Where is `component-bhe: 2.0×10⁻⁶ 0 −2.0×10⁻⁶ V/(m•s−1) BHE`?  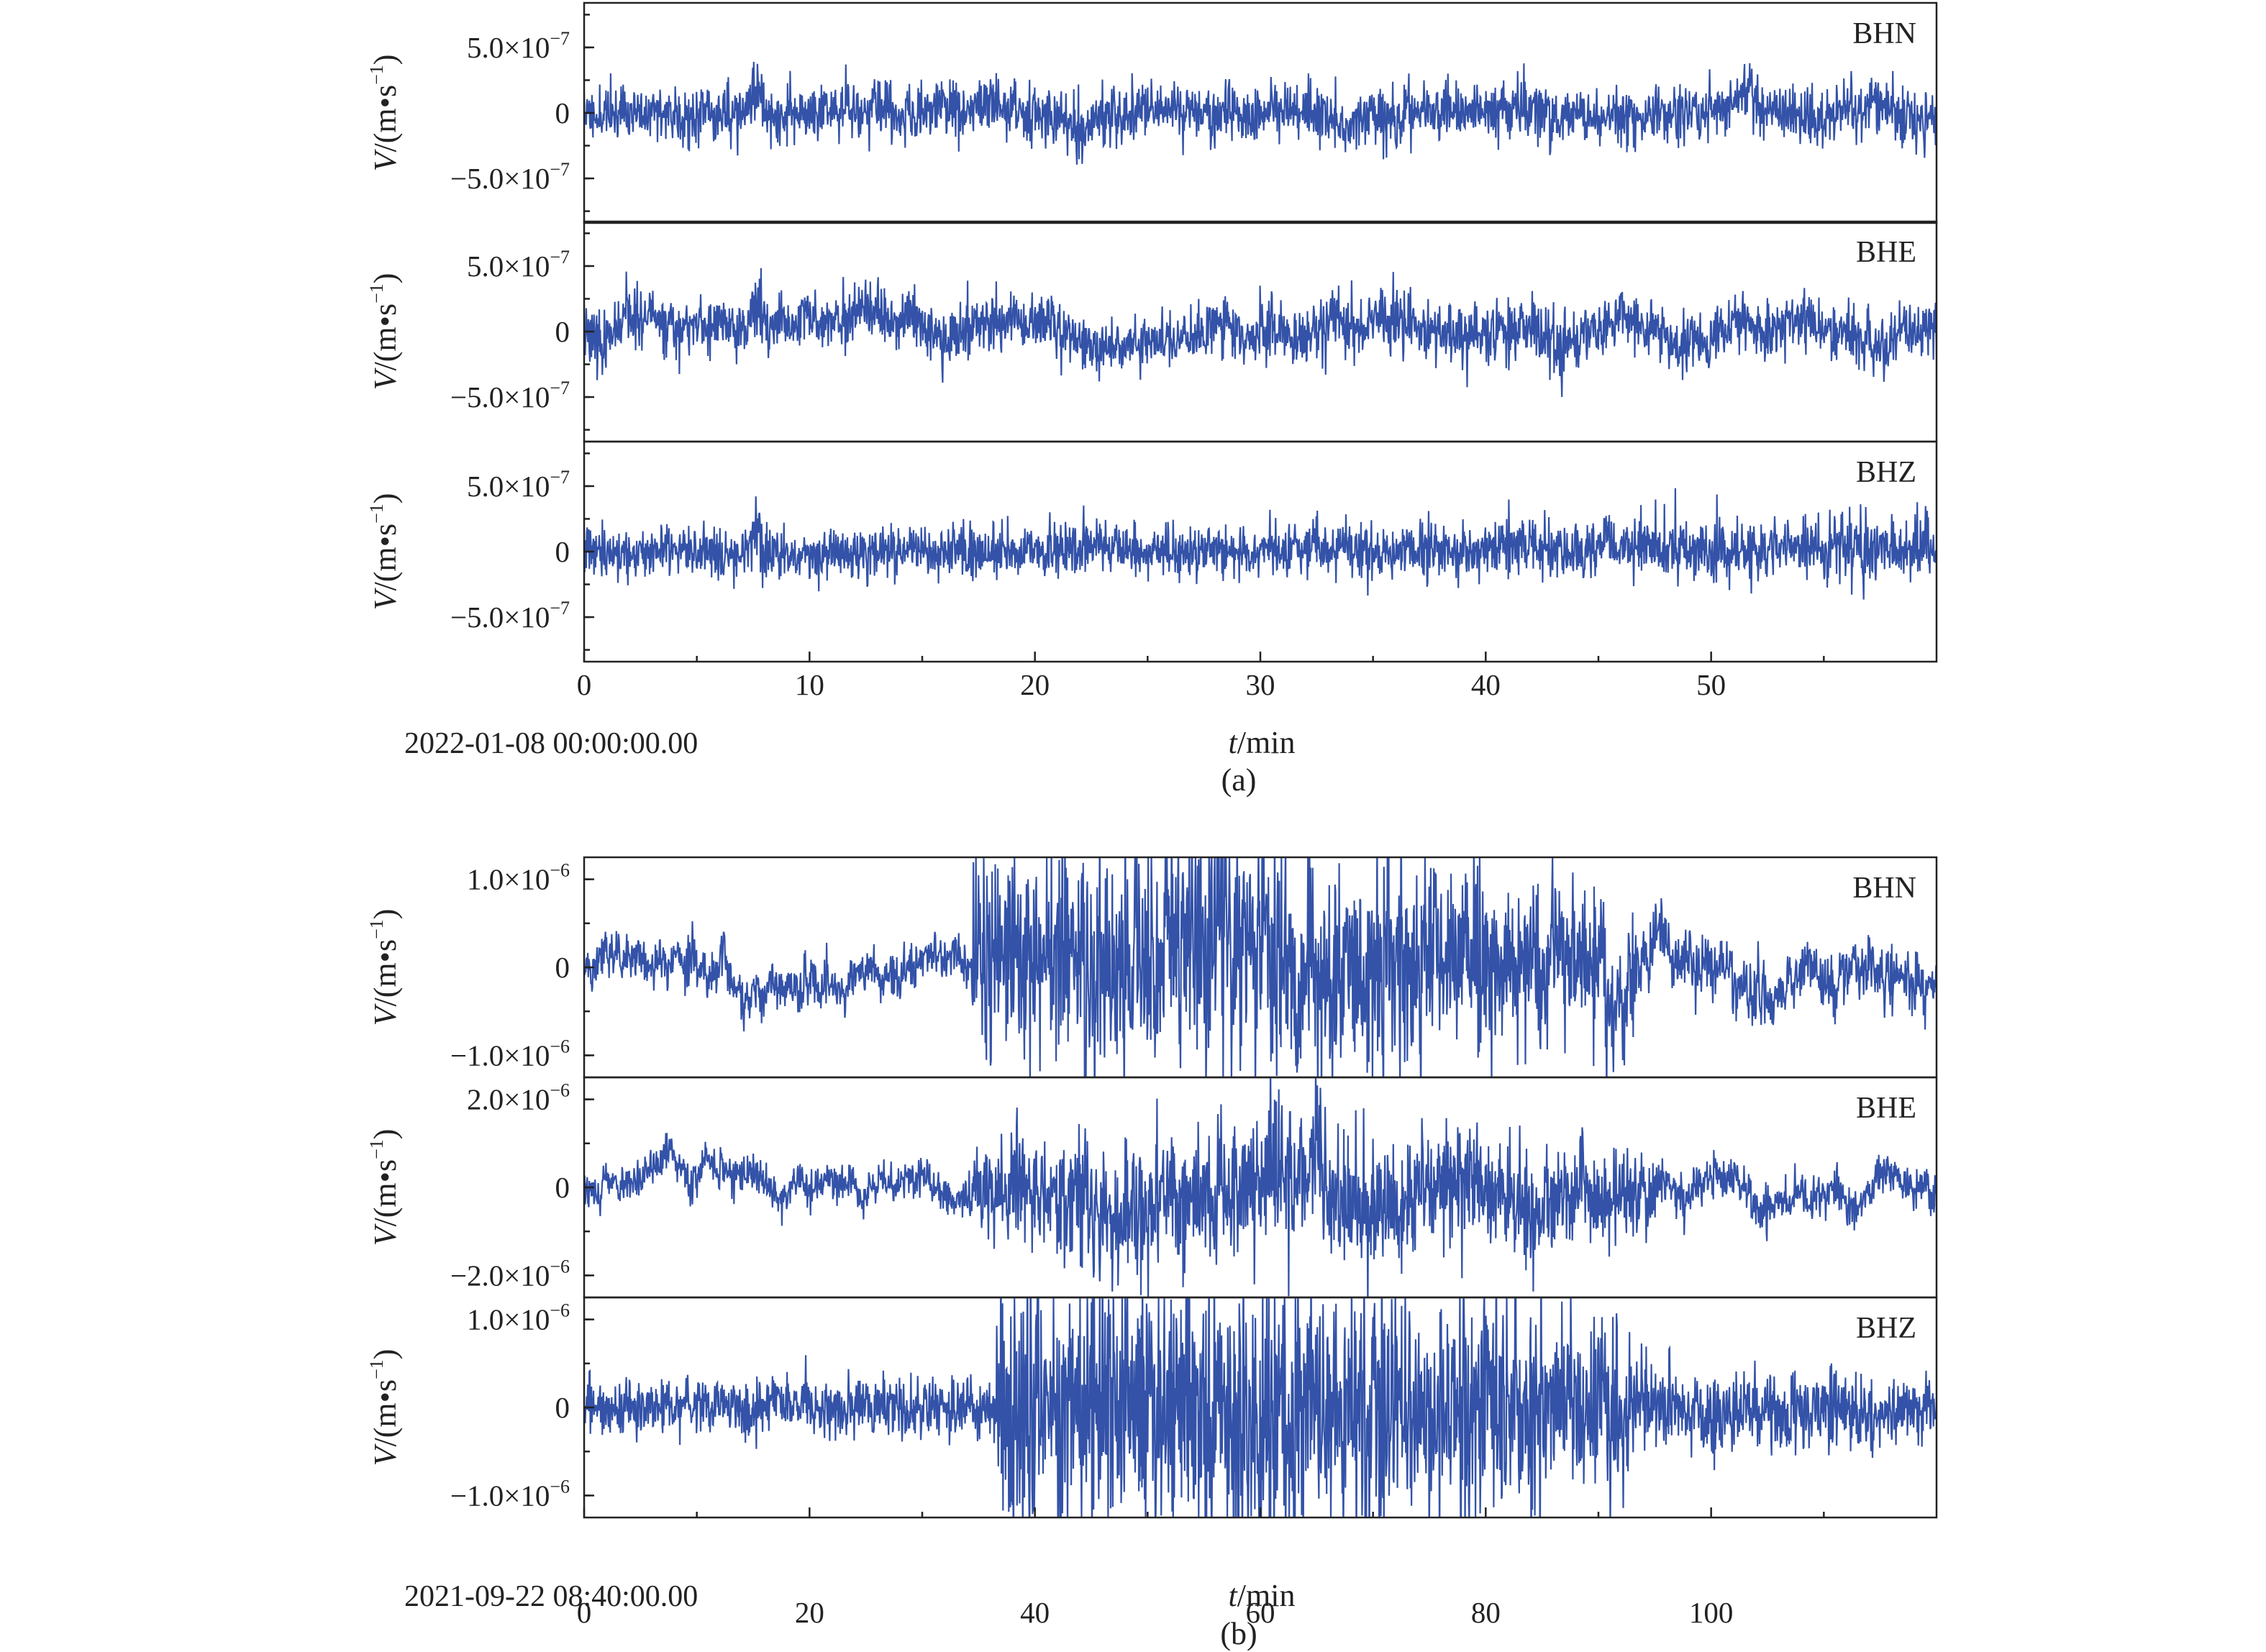
component-bhe: 2.0×10⁻⁶ 0 −2.0×10⁻⁶ V/(m•s−1) BHE is located at coordinates (1152, 1187).